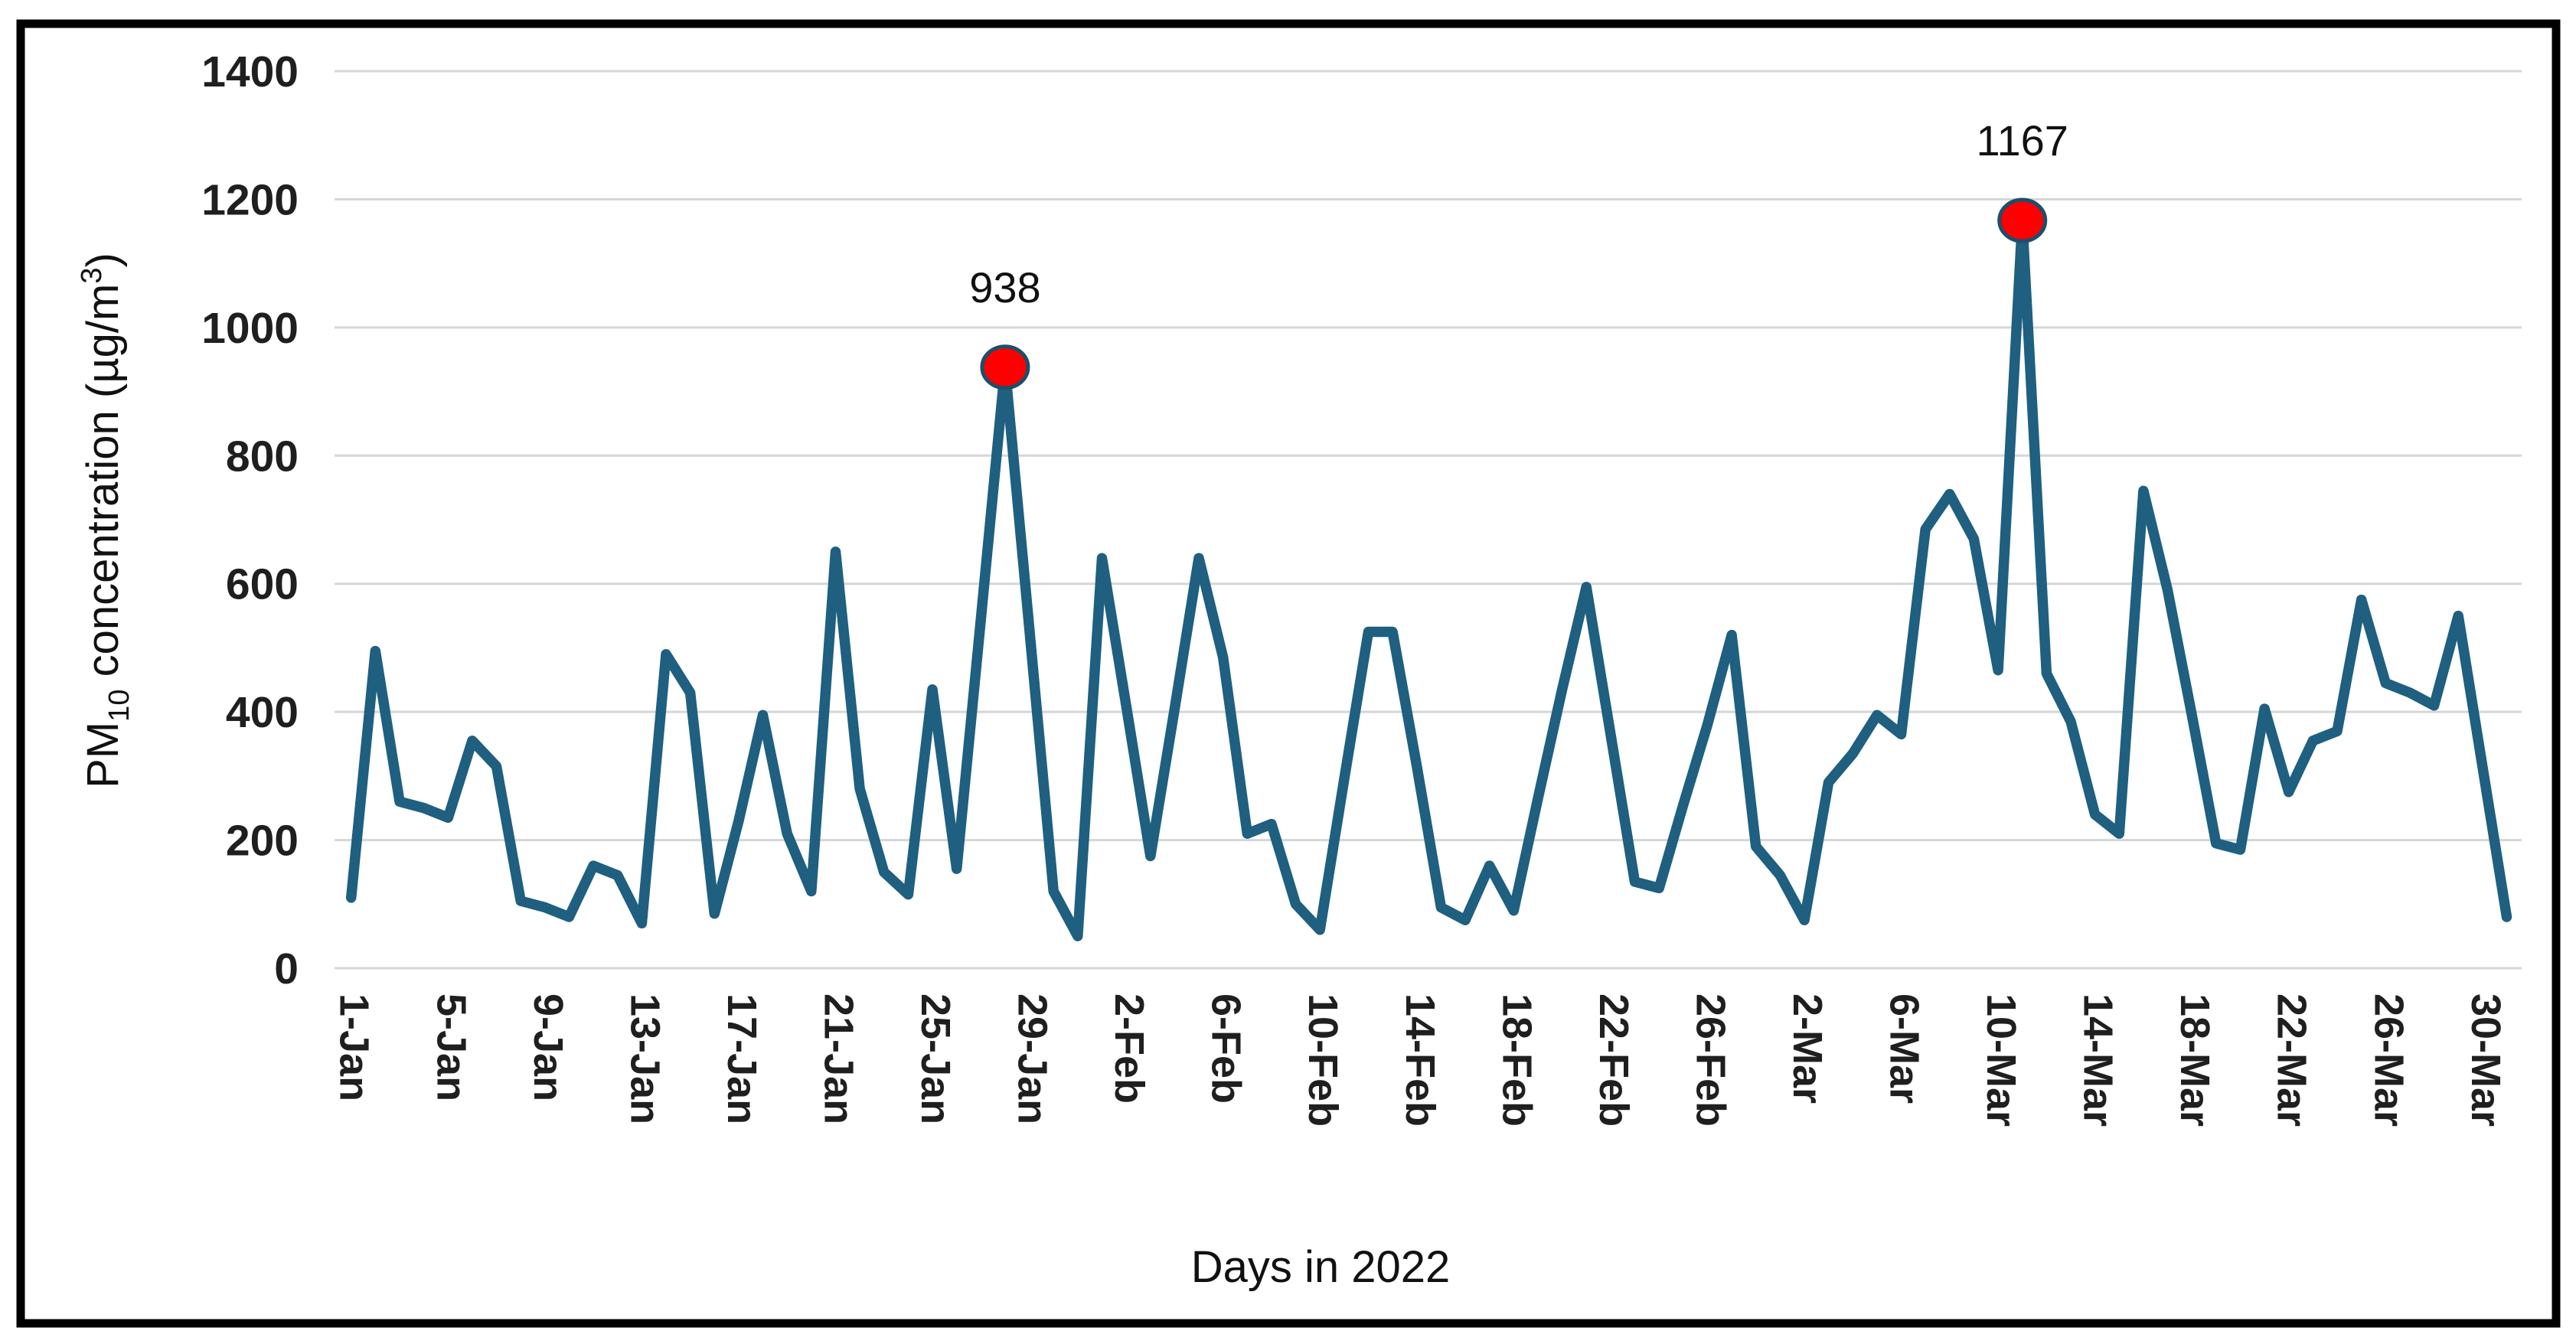 This screenshot has width=2576, height=1344. Describe the element at coordinates (548, 1047) in the screenshot. I see `x-tick-label: 9-Jan` at that location.